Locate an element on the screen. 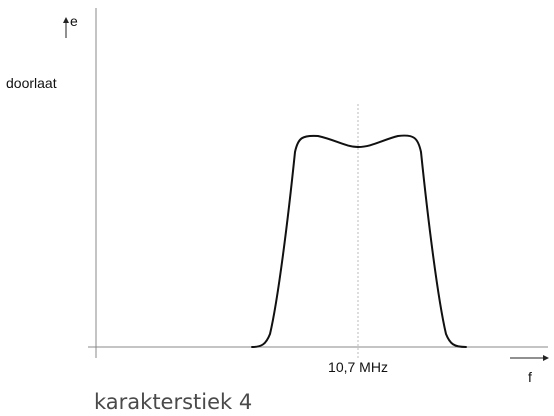  y-axis-symbol: e is located at coordinates (74, 21).